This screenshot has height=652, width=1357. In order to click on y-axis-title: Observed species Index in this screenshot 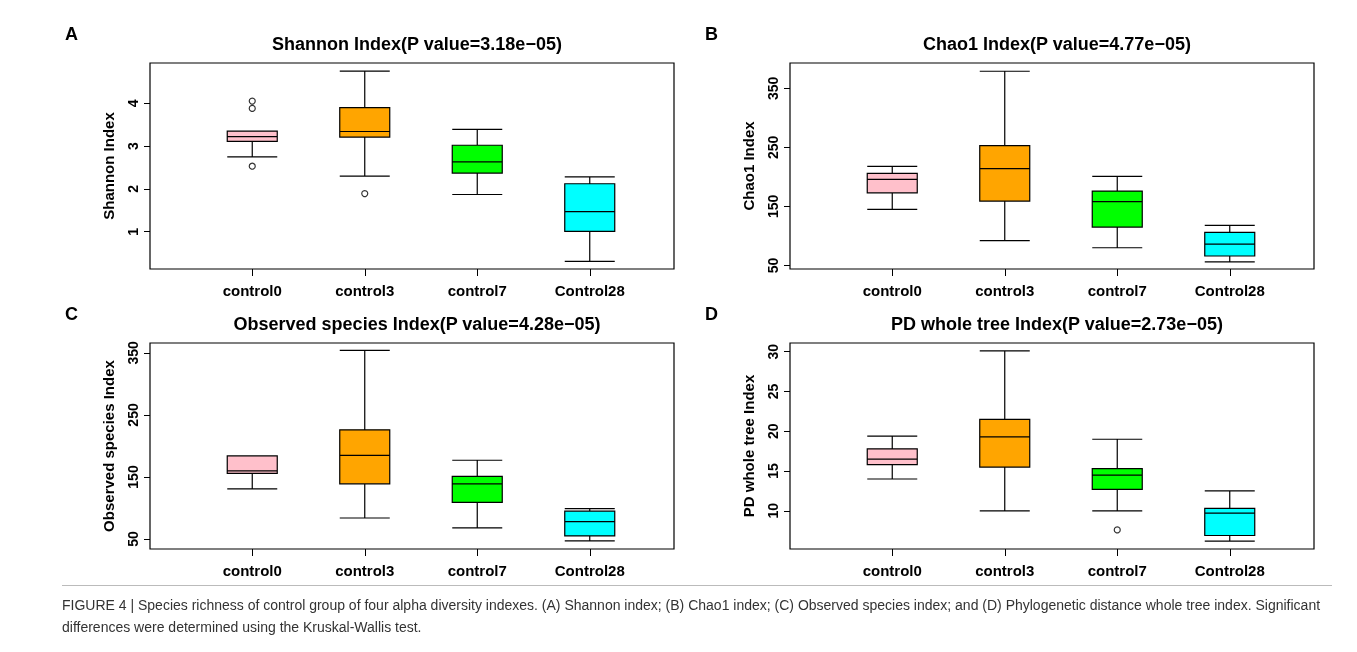, I will do `click(108, 445)`.